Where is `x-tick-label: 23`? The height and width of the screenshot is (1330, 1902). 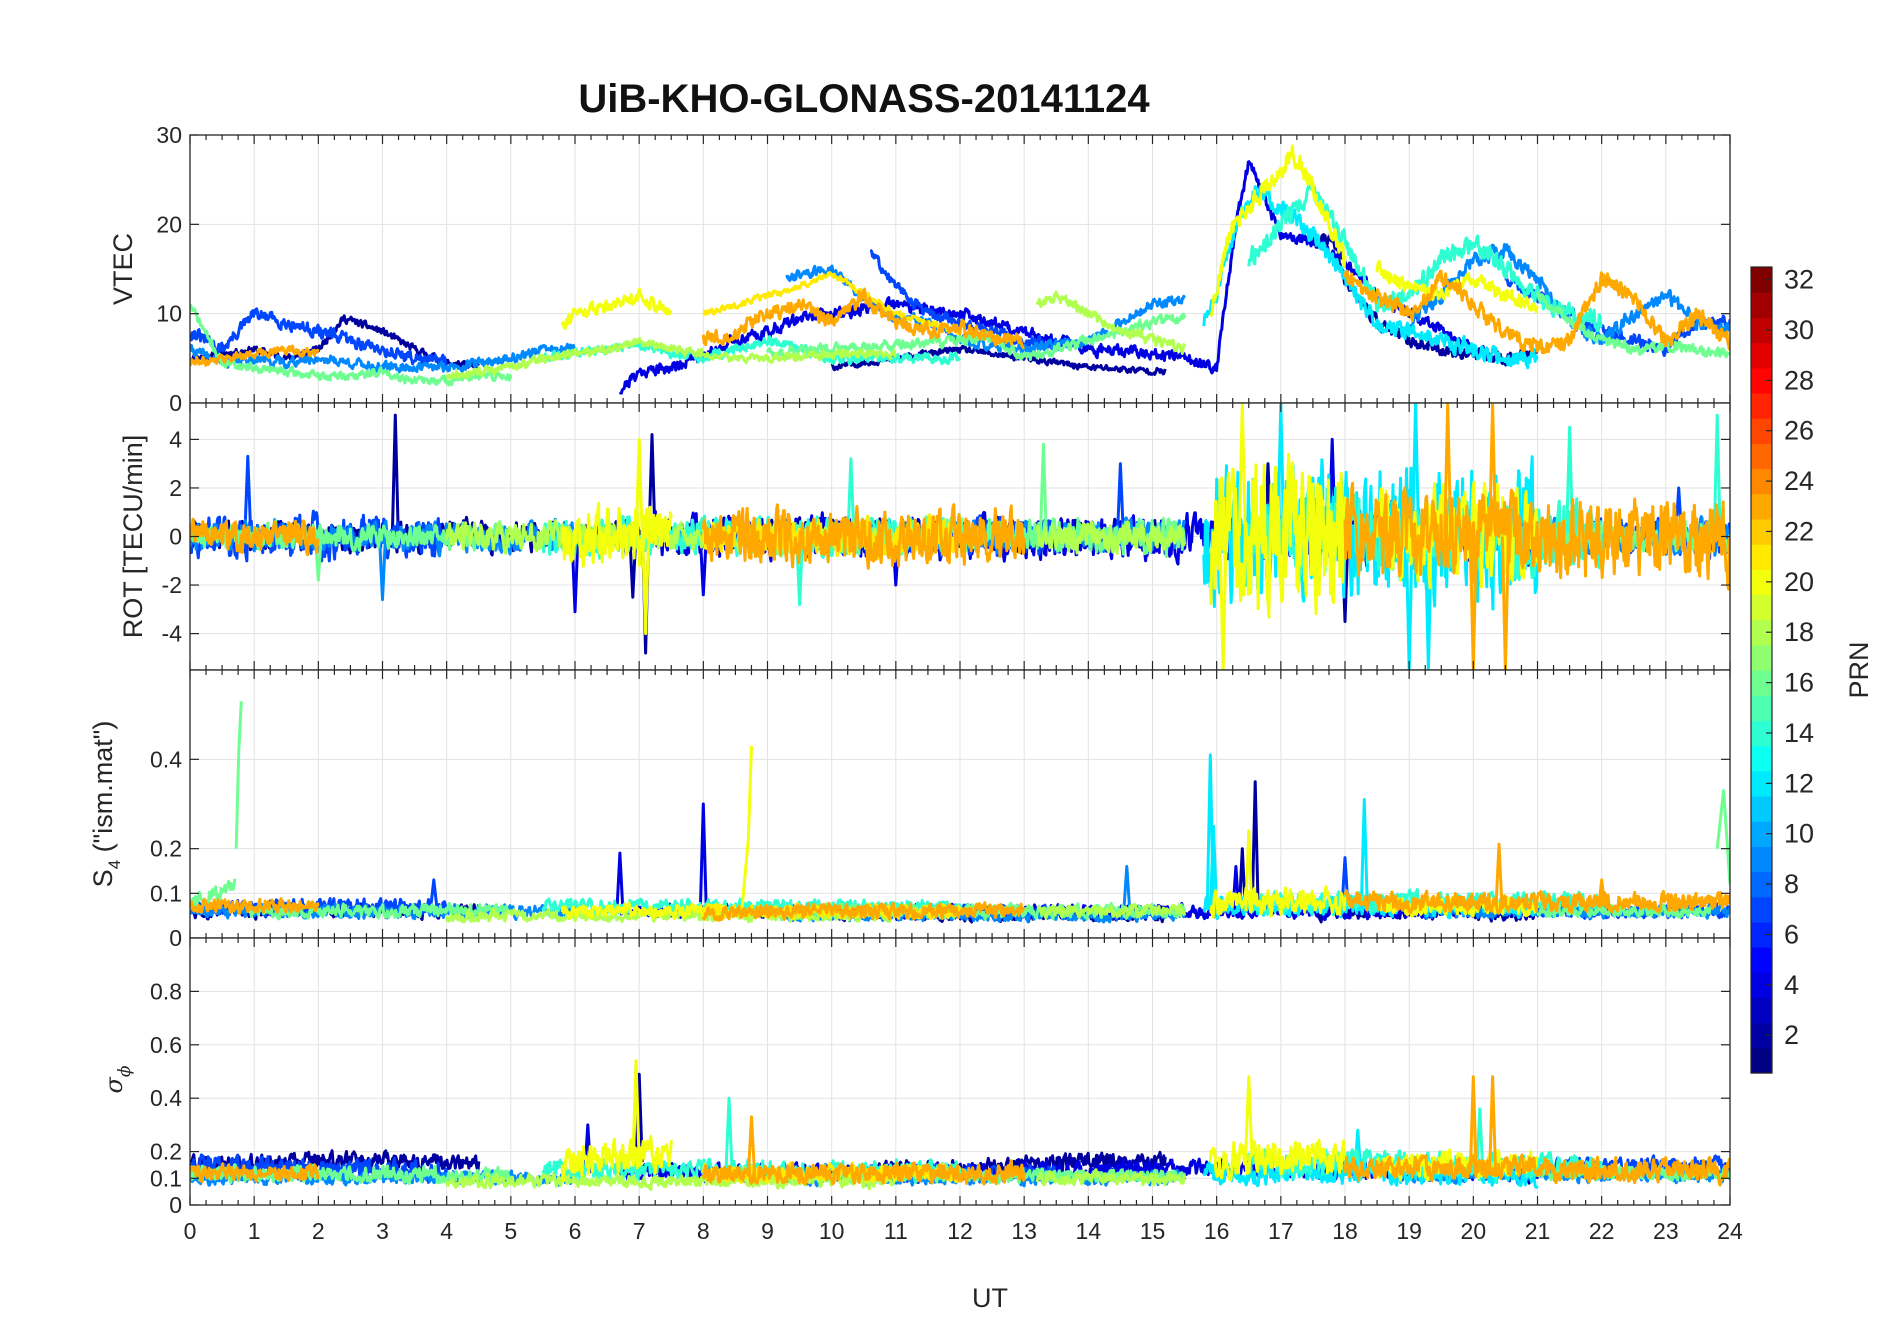
x-tick-label: 23 is located at coordinates (1666, 1231).